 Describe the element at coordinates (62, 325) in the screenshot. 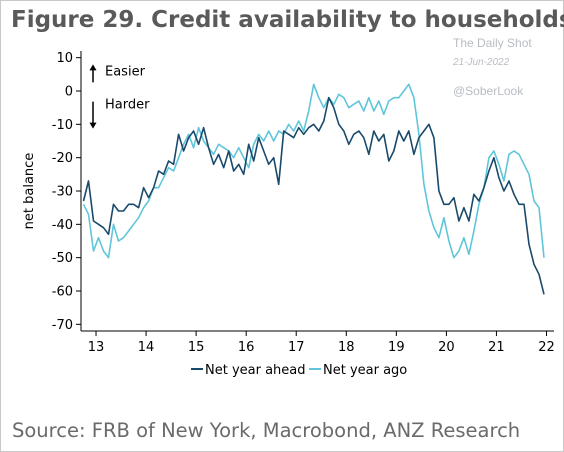

I see `y-tick-label: -70` at that location.